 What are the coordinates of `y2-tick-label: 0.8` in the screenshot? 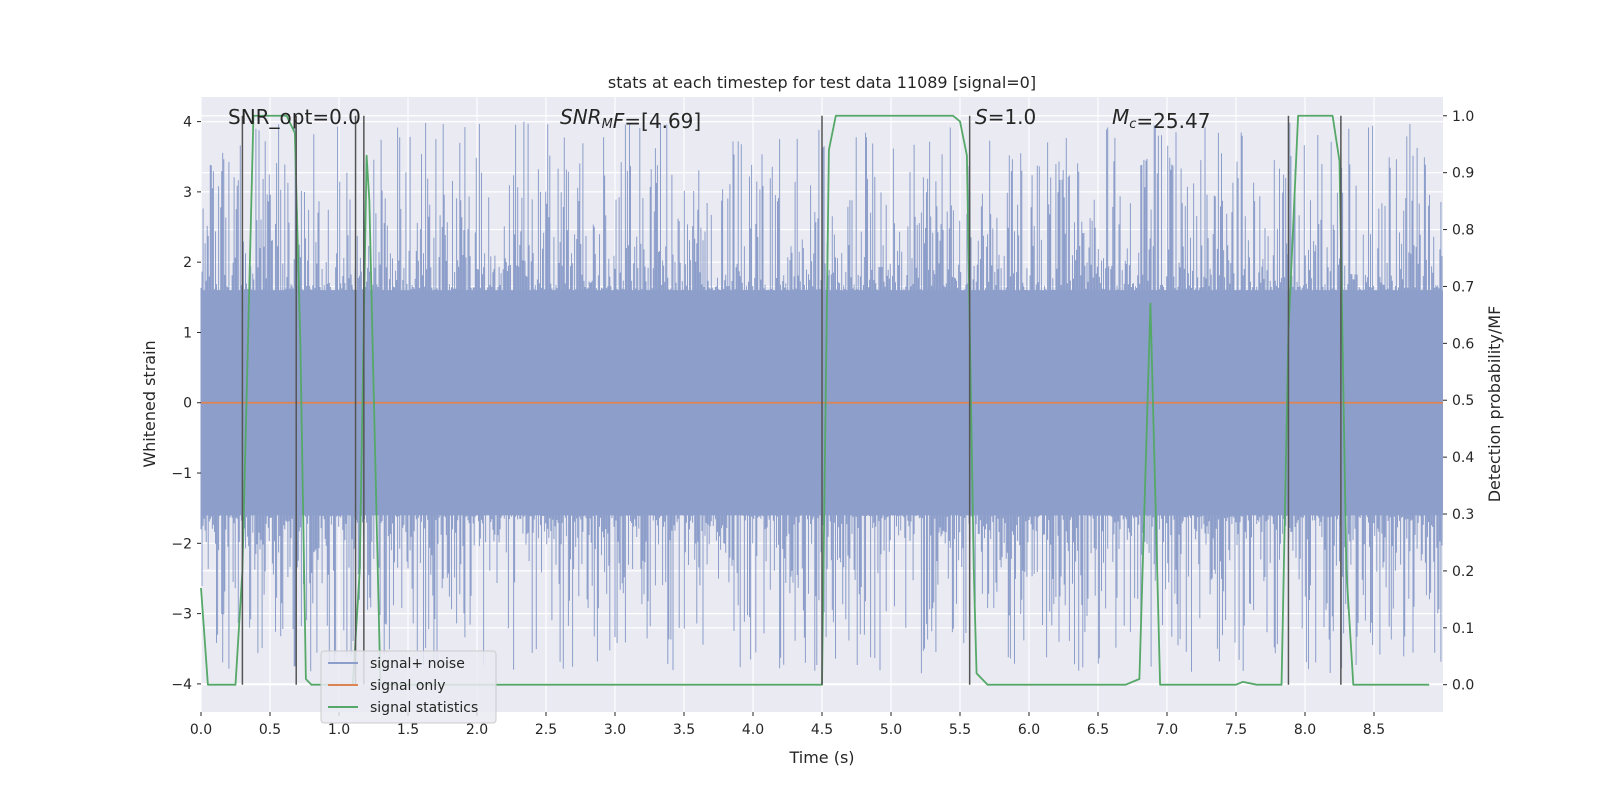 It's located at (1463, 231).